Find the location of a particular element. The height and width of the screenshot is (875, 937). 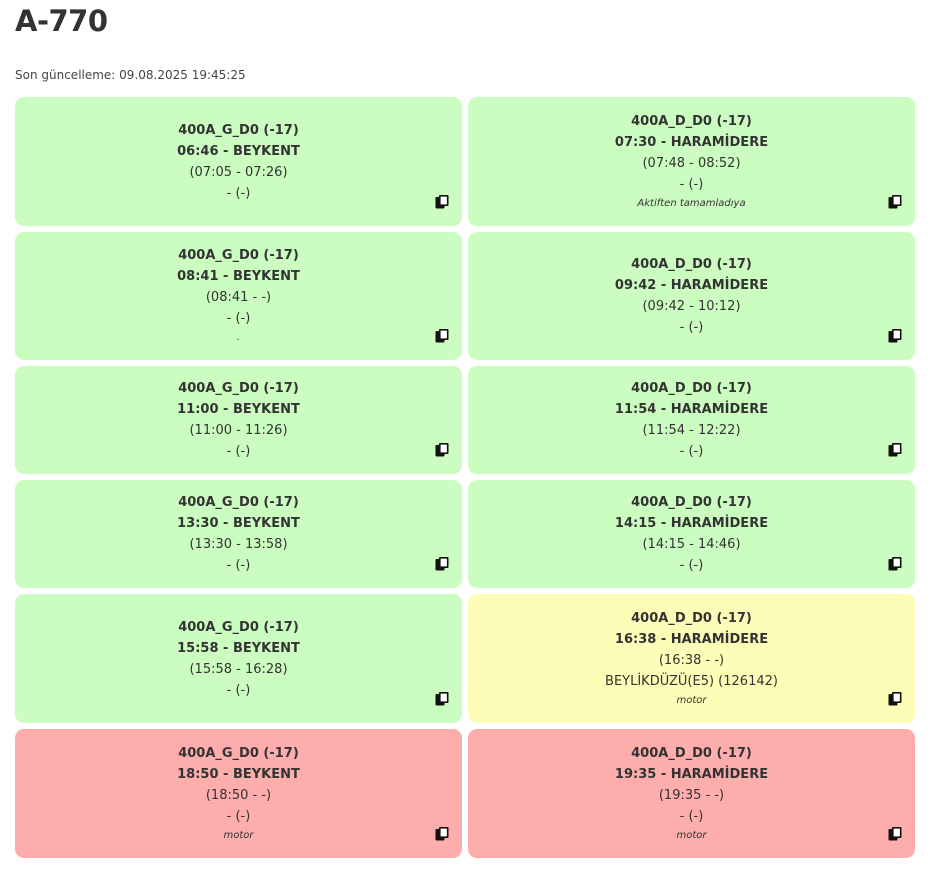

trip-actual-times: (07:48 - 08:52) is located at coordinates (691, 163).